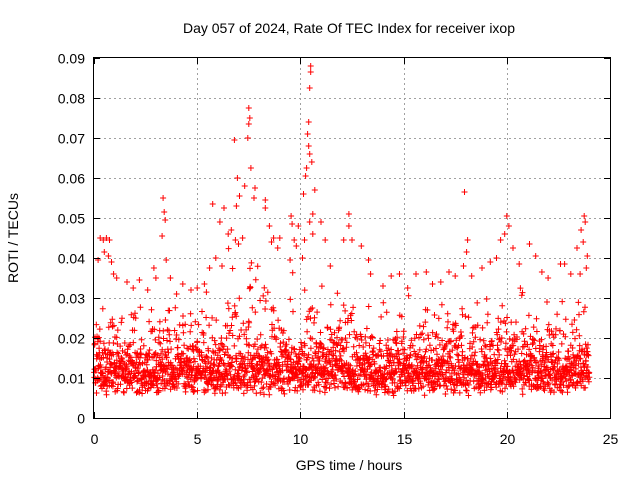  Describe the element at coordinates (405, 439) in the screenshot. I see `x-tick-label: 15` at that location.